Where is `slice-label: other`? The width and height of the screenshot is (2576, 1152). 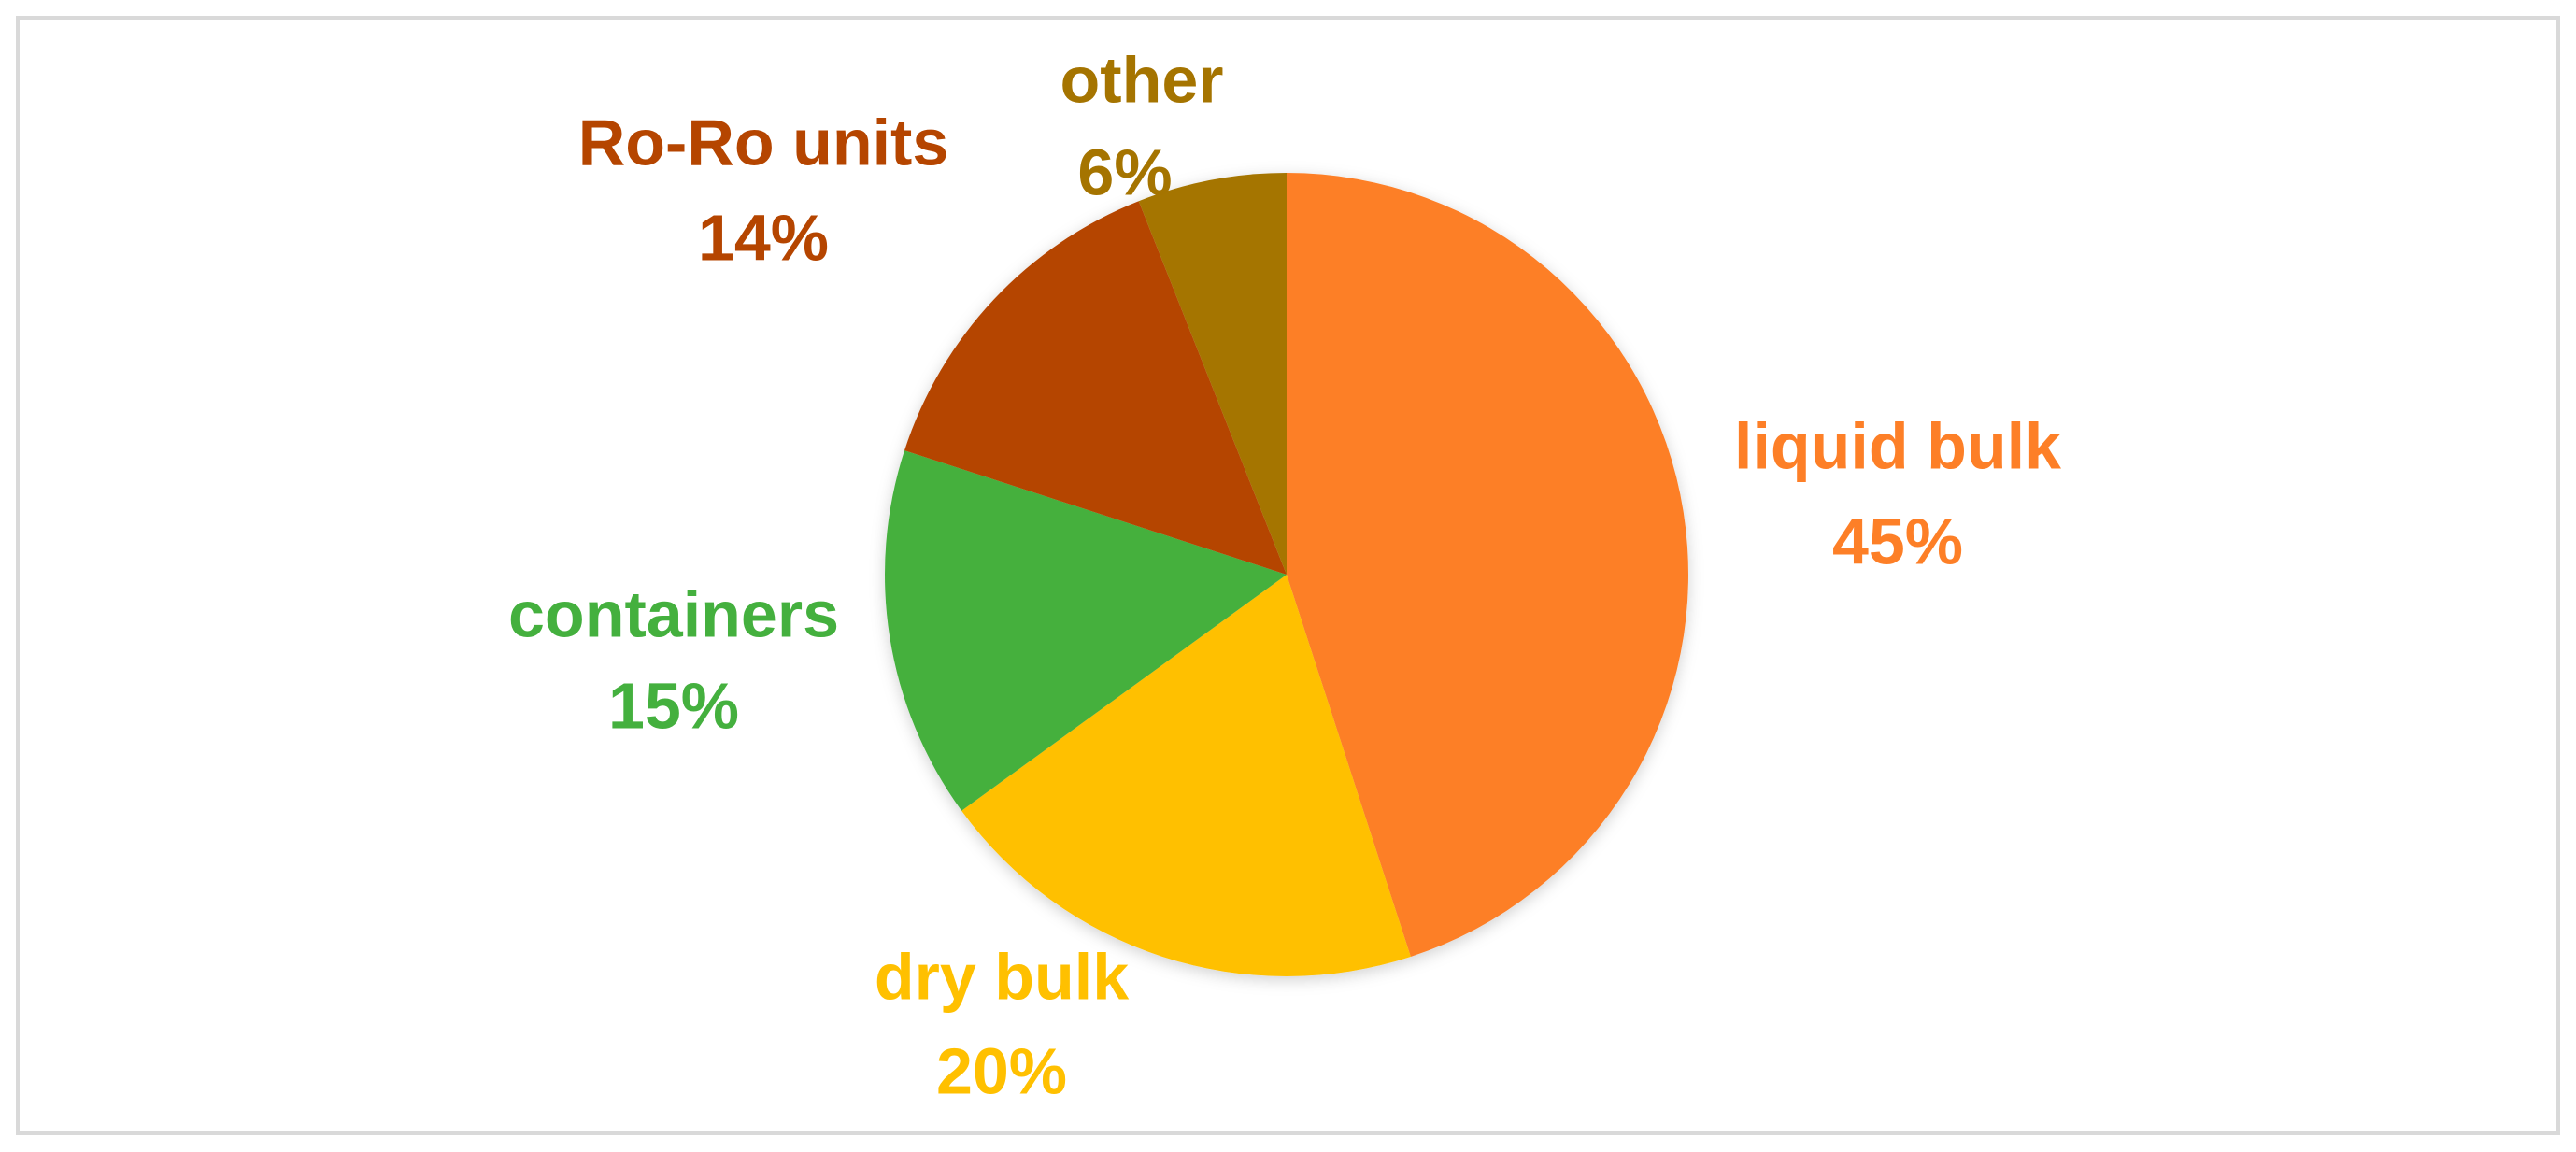 slice-label: other is located at coordinates (1142, 79).